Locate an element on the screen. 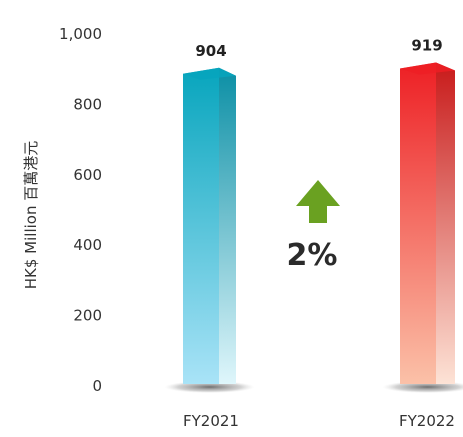 The width and height of the screenshot is (463, 437). x-category-label: FY2021 is located at coordinates (211, 421).